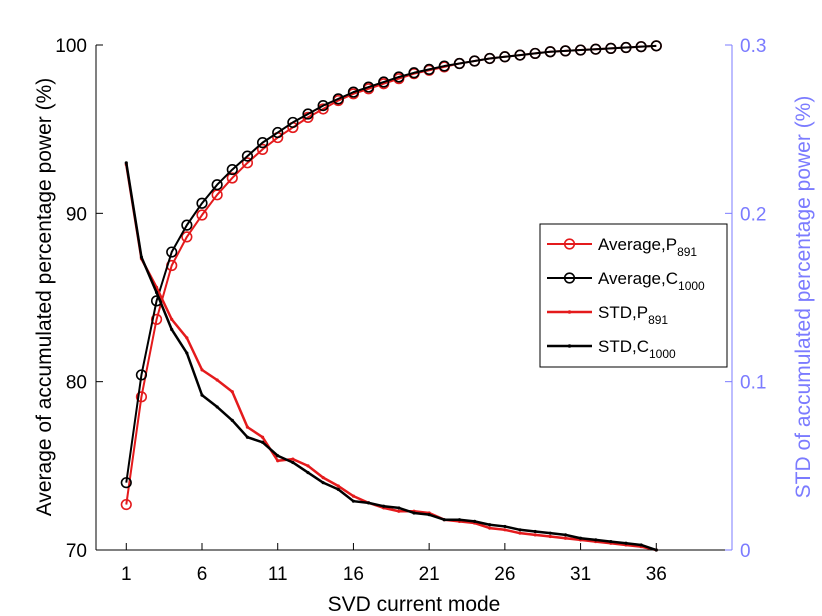 This screenshot has width=822, height=616. What do you see at coordinates (753, 383) in the screenshot?
I see `y-right-tick-label-1: 0.1` at bounding box center [753, 383].